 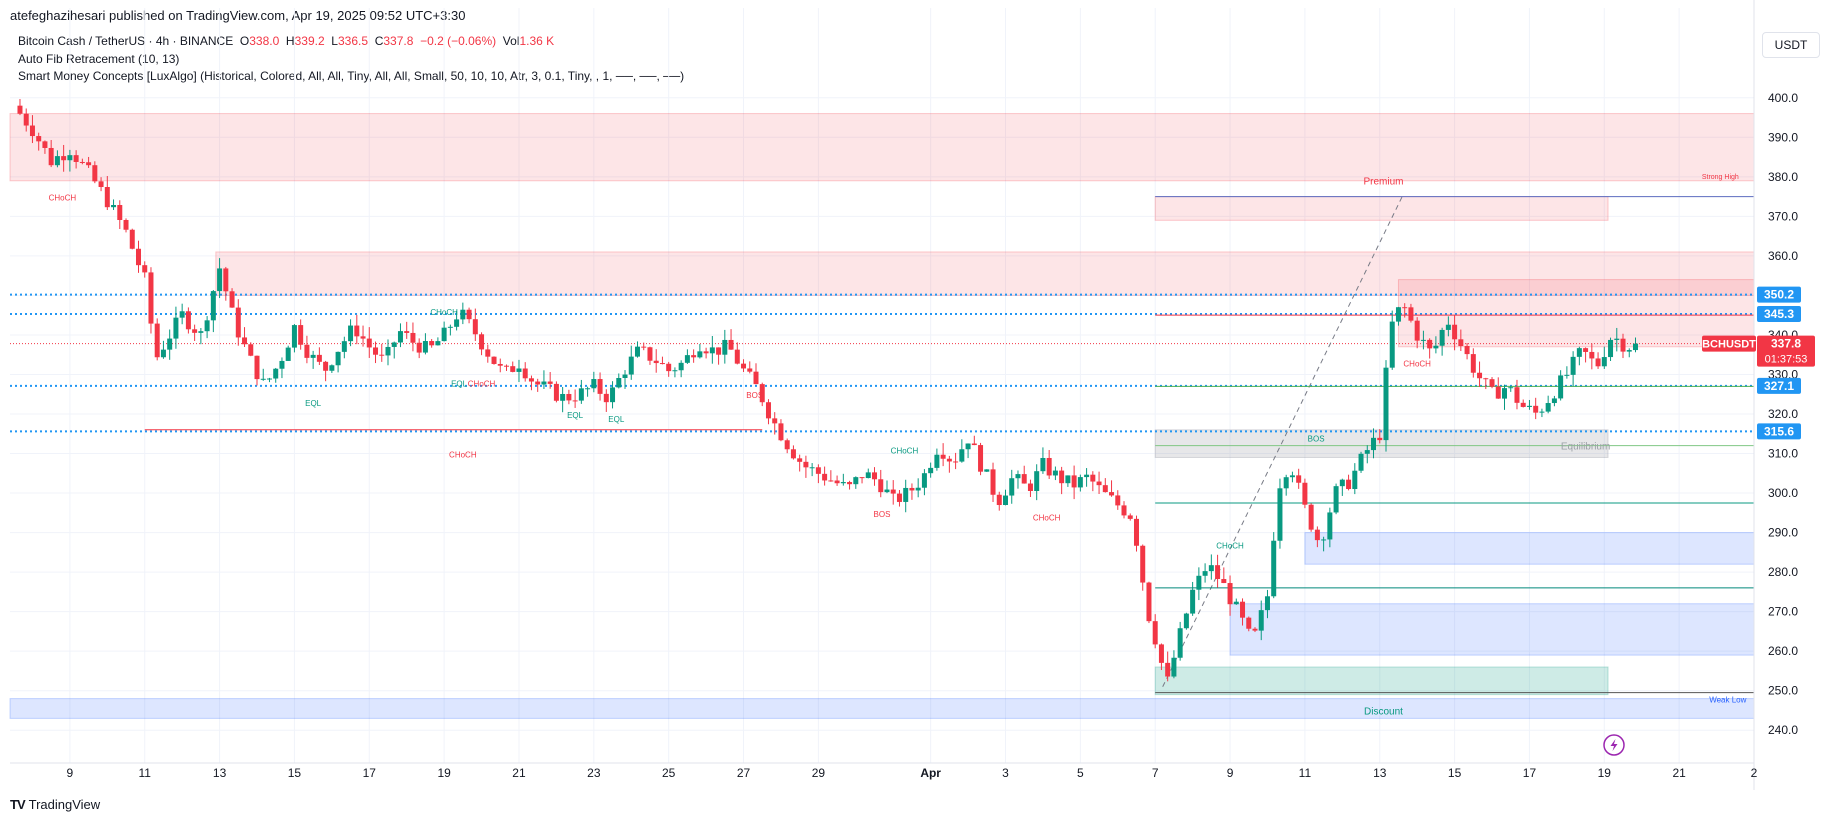 What do you see at coordinates (309, 41) in the screenshot?
I see `high-value: 339.2` at bounding box center [309, 41].